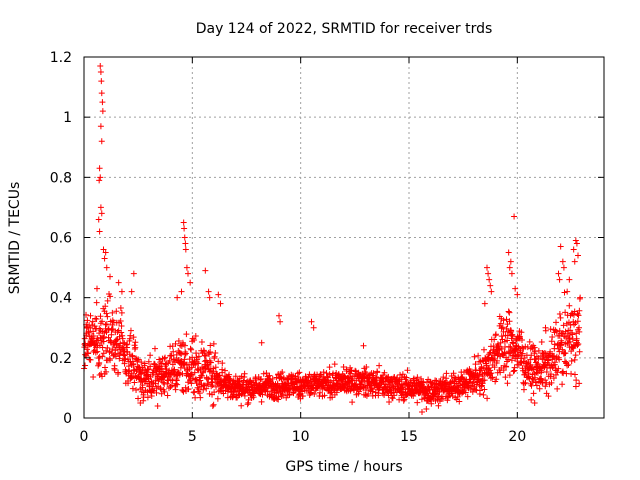 The height and width of the screenshot is (480, 640). Describe the element at coordinates (192, 437) in the screenshot. I see `x-tick-label: 5` at that location.